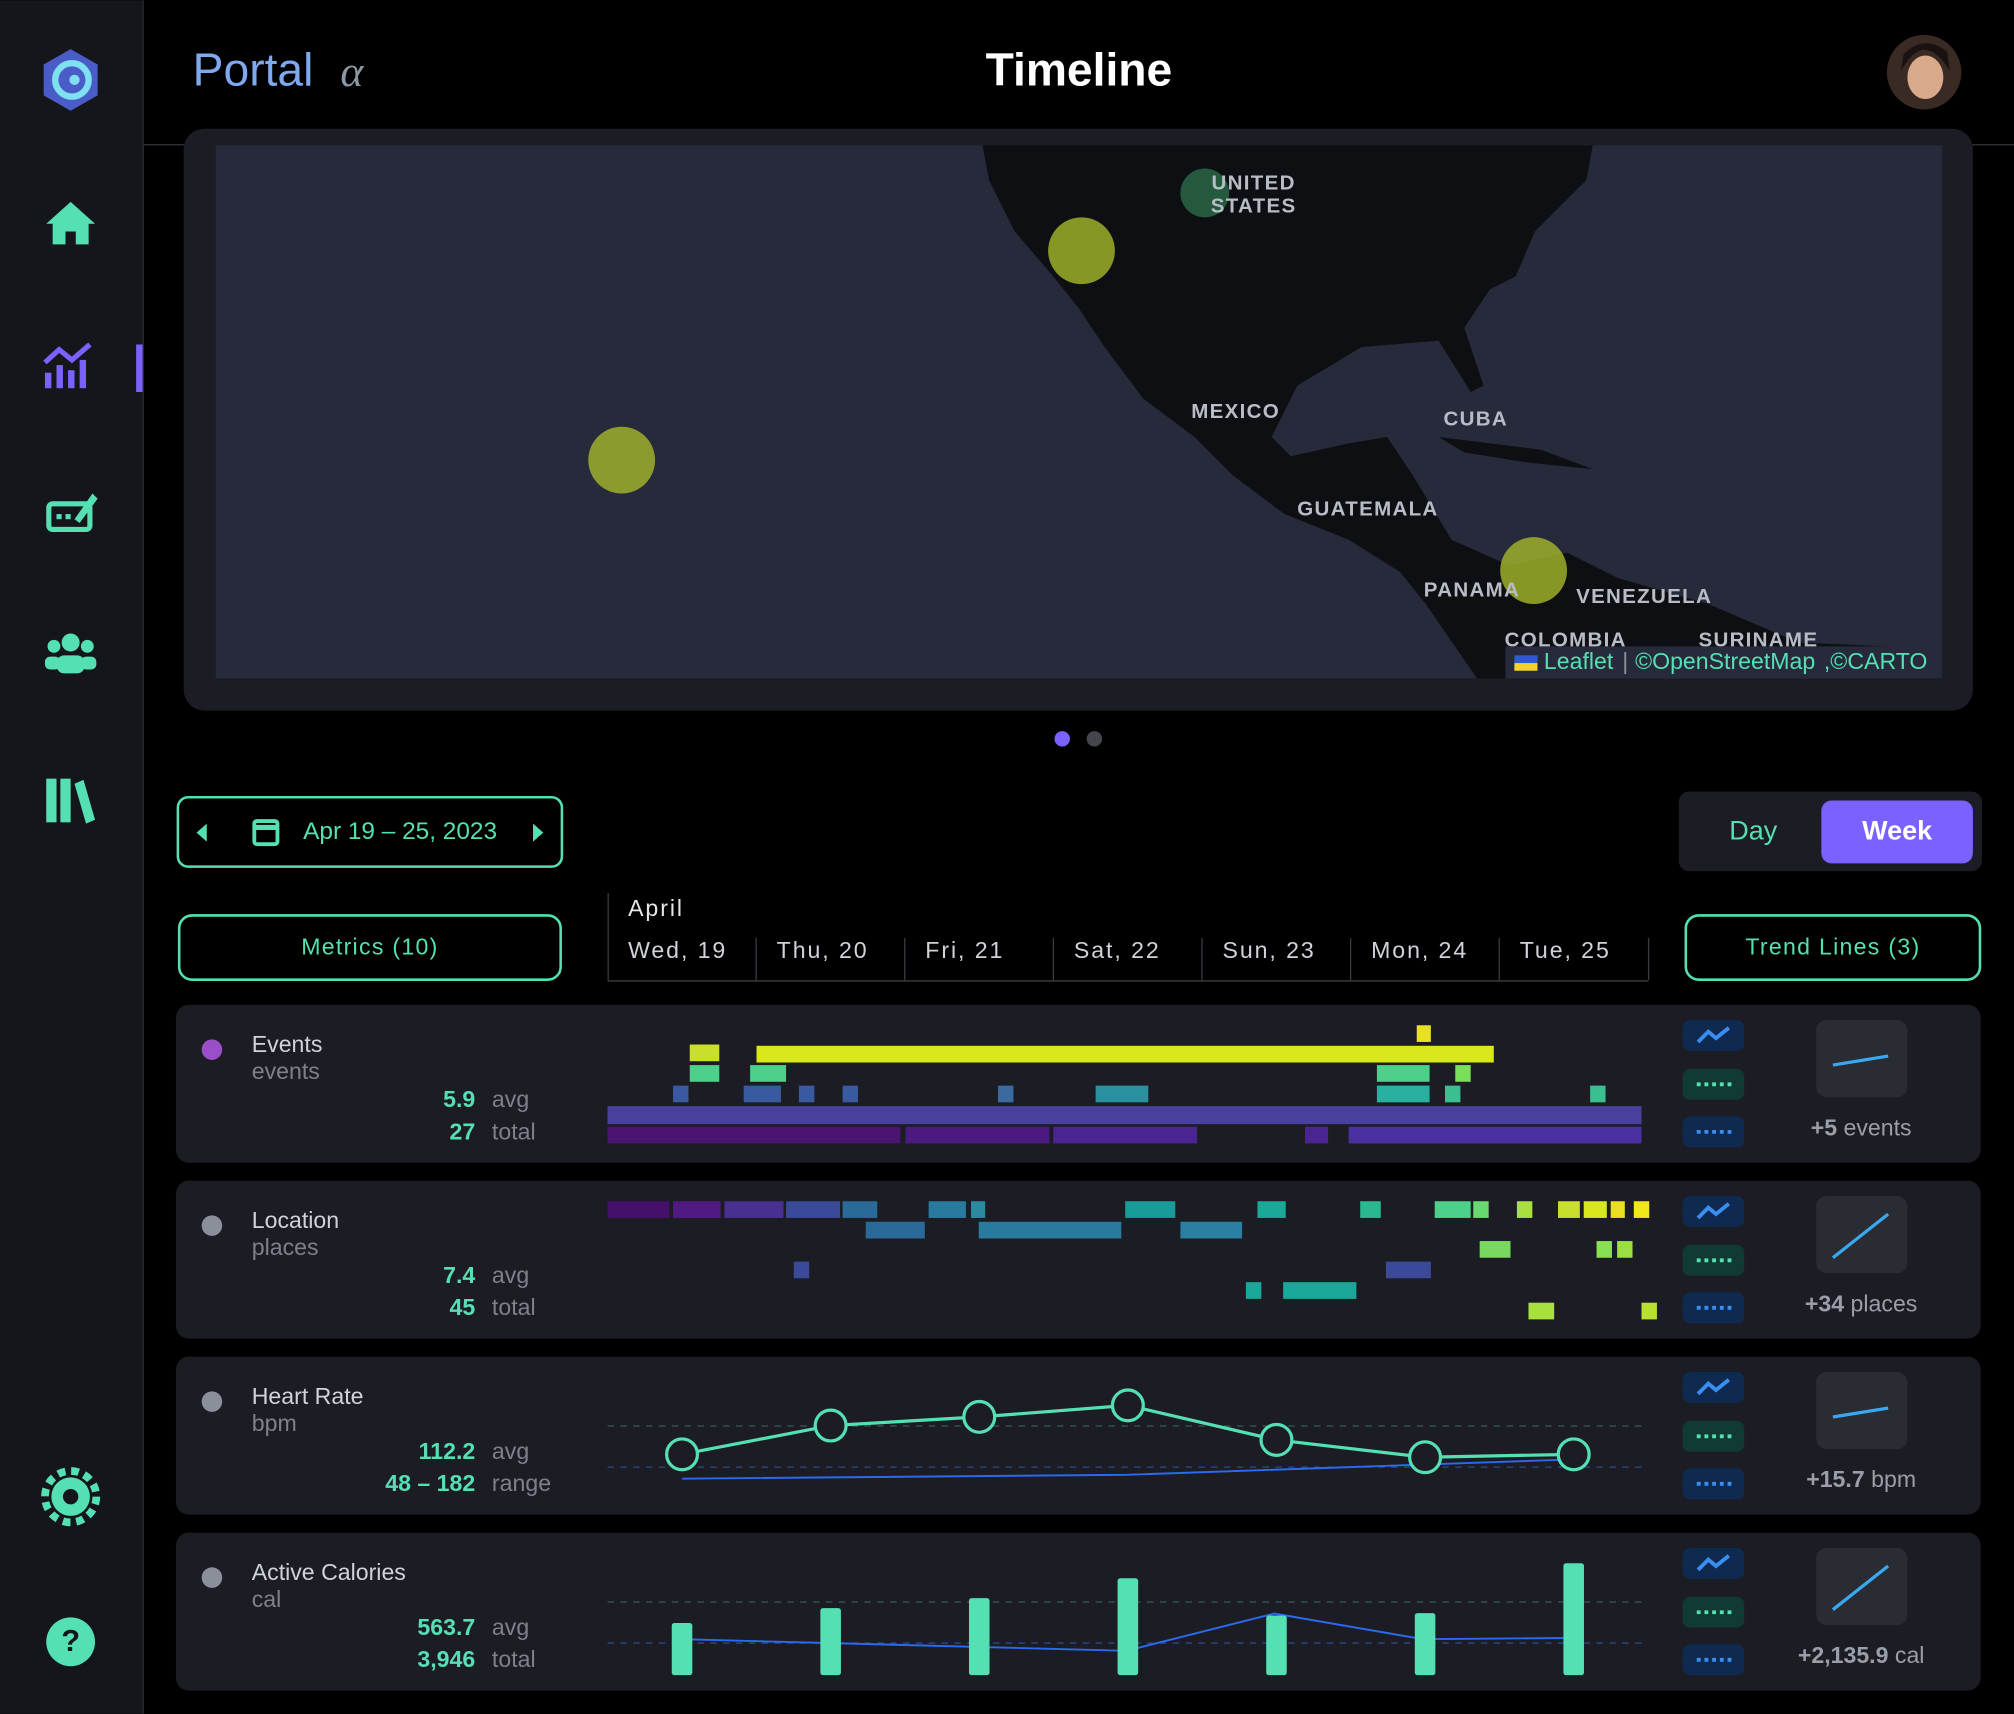 This screenshot has width=2014, height=1714. I want to click on logo, so click(70, 80).